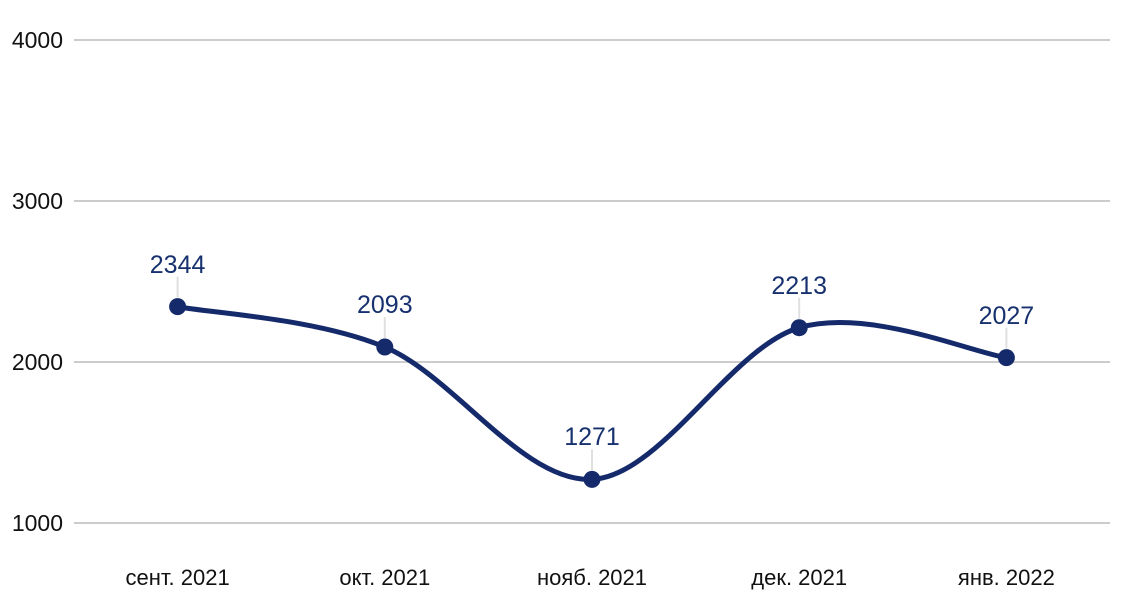  I want to click on data-label: 2213, so click(799, 285).